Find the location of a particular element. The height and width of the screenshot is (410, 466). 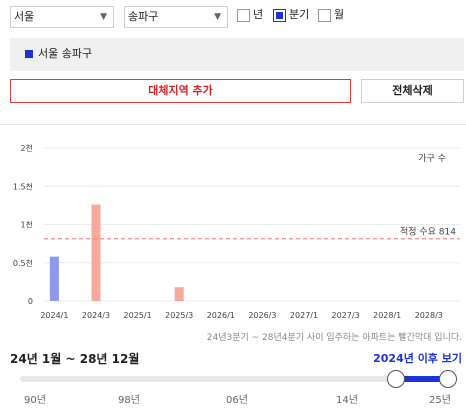

period-month-checkbox is located at coordinates (324, 15).